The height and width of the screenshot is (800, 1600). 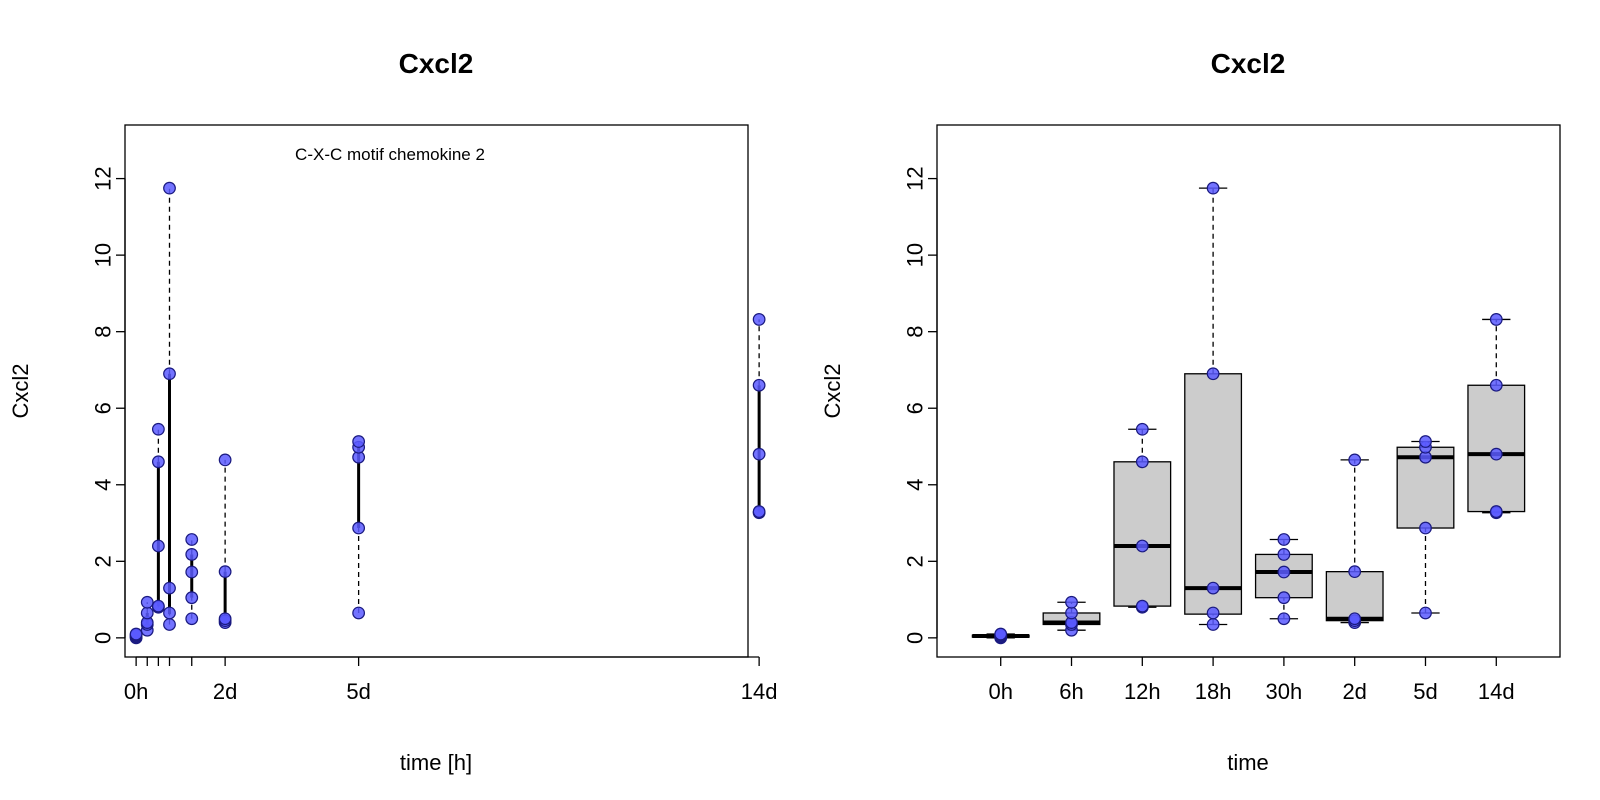 What do you see at coordinates (136, 691) in the screenshot?
I see `left-x-tick-label: 0h` at bounding box center [136, 691].